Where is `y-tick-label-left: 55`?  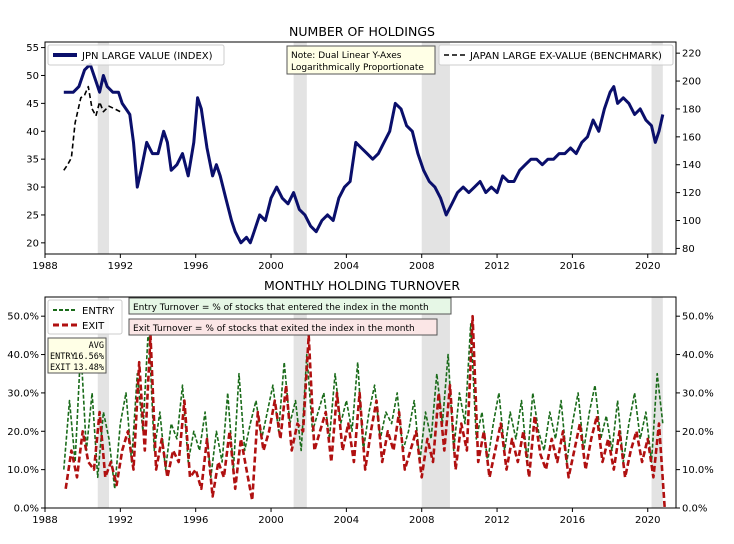
y-tick-label-left: 55 is located at coordinates (32, 48).